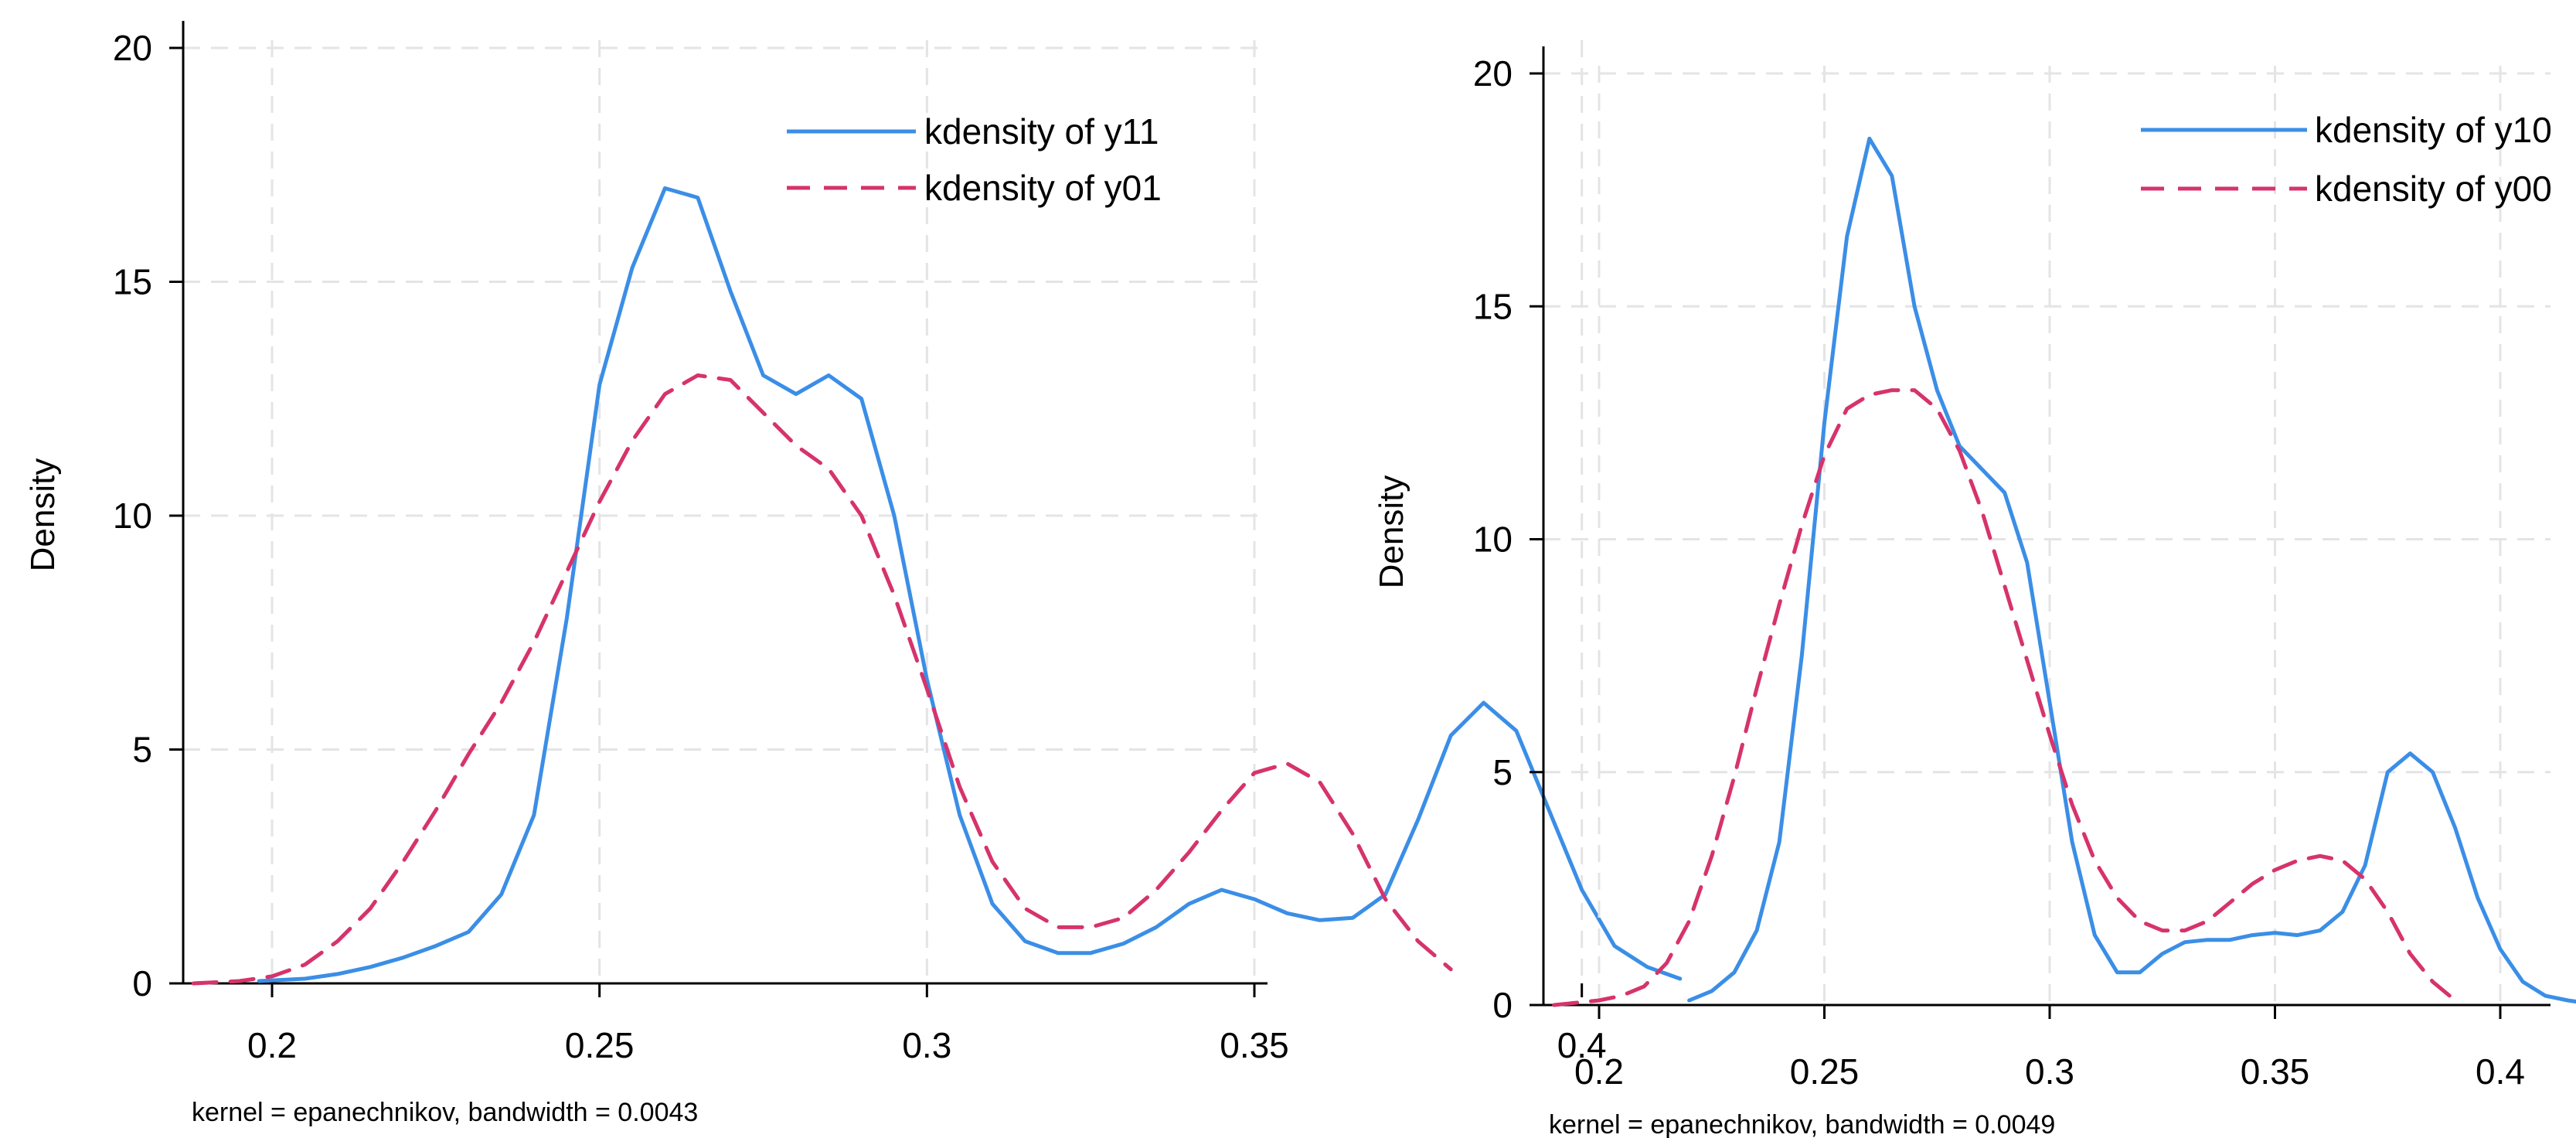 The image size is (2576, 1138). Describe the element at coordinates (1041, 131) in the screenshot. I see `legend-label-1: kdensity of y11` at that location.